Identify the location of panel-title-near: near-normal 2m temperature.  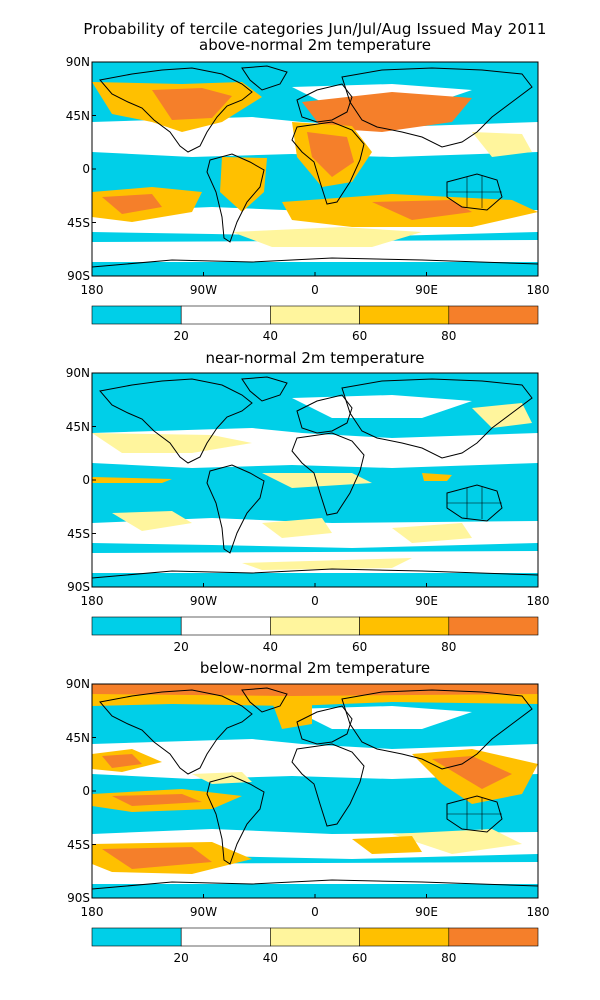
(315, 358).